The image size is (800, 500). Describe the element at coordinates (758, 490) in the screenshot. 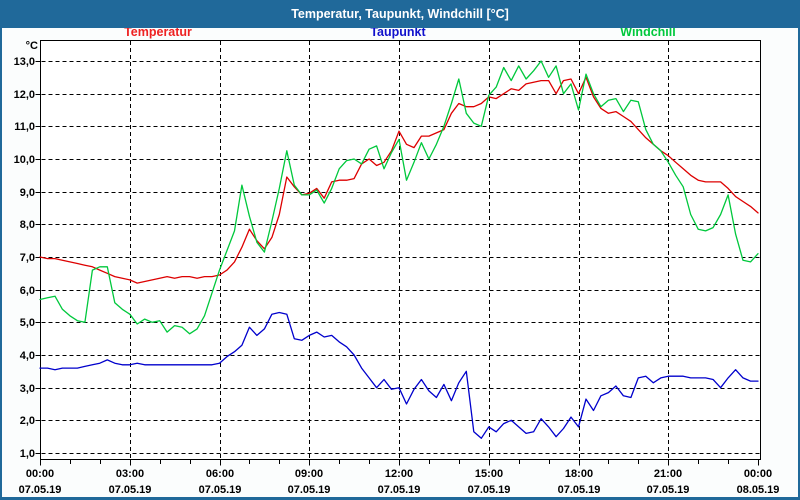

I see `x-tick-date-label: 08.05.19` at that location.